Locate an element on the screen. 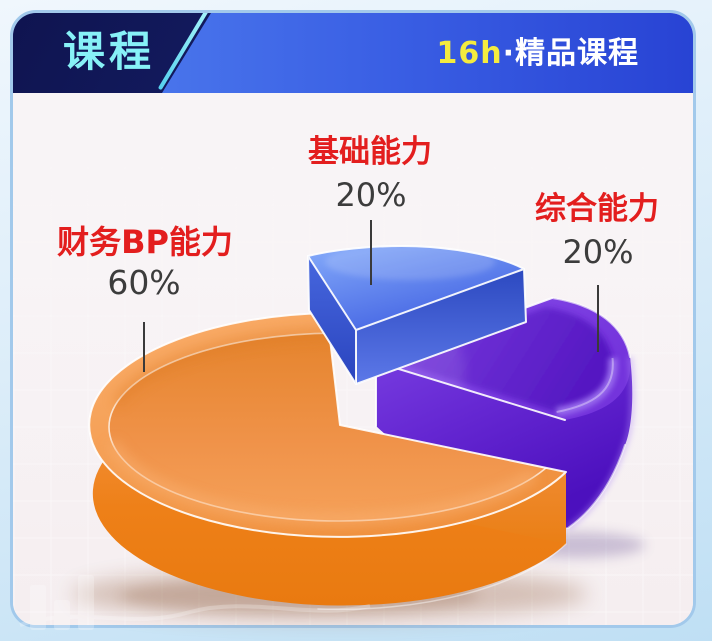 The height and width of the screenshot is (641, 712). slice-value-finance-bp: 60% is located at coordinates (144, 282).